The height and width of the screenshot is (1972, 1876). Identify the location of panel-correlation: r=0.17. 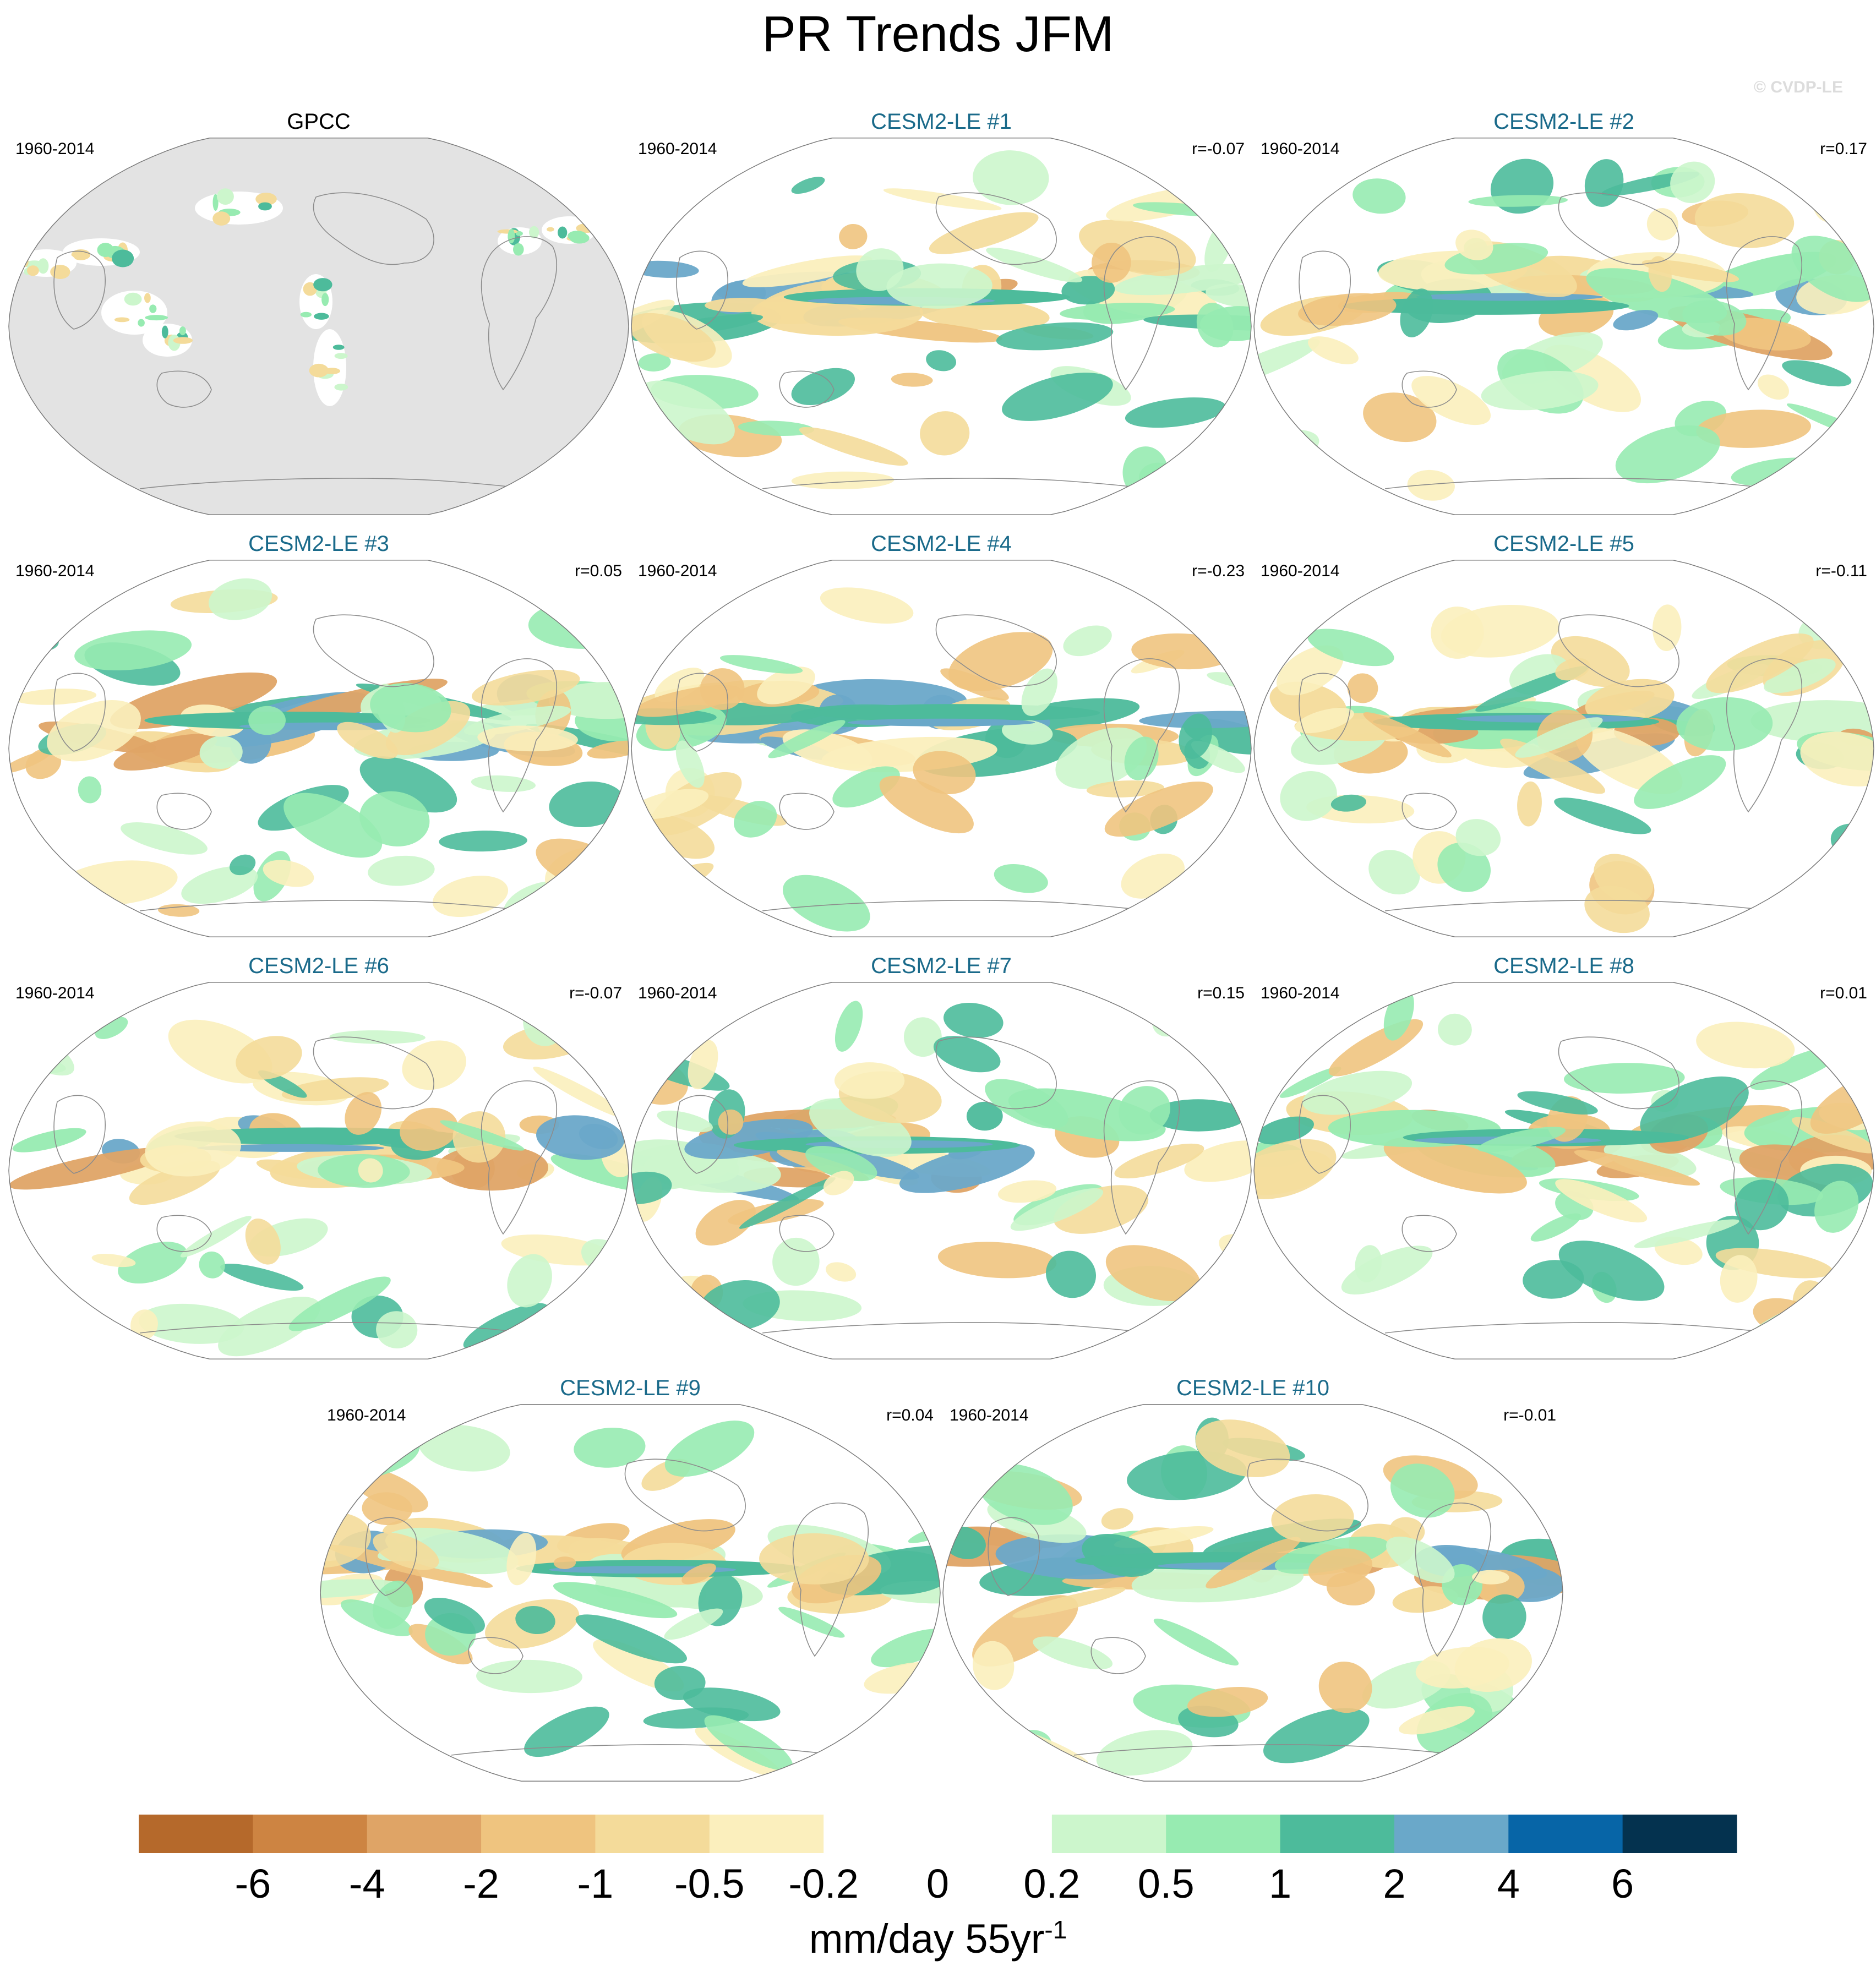
(1843, 149).